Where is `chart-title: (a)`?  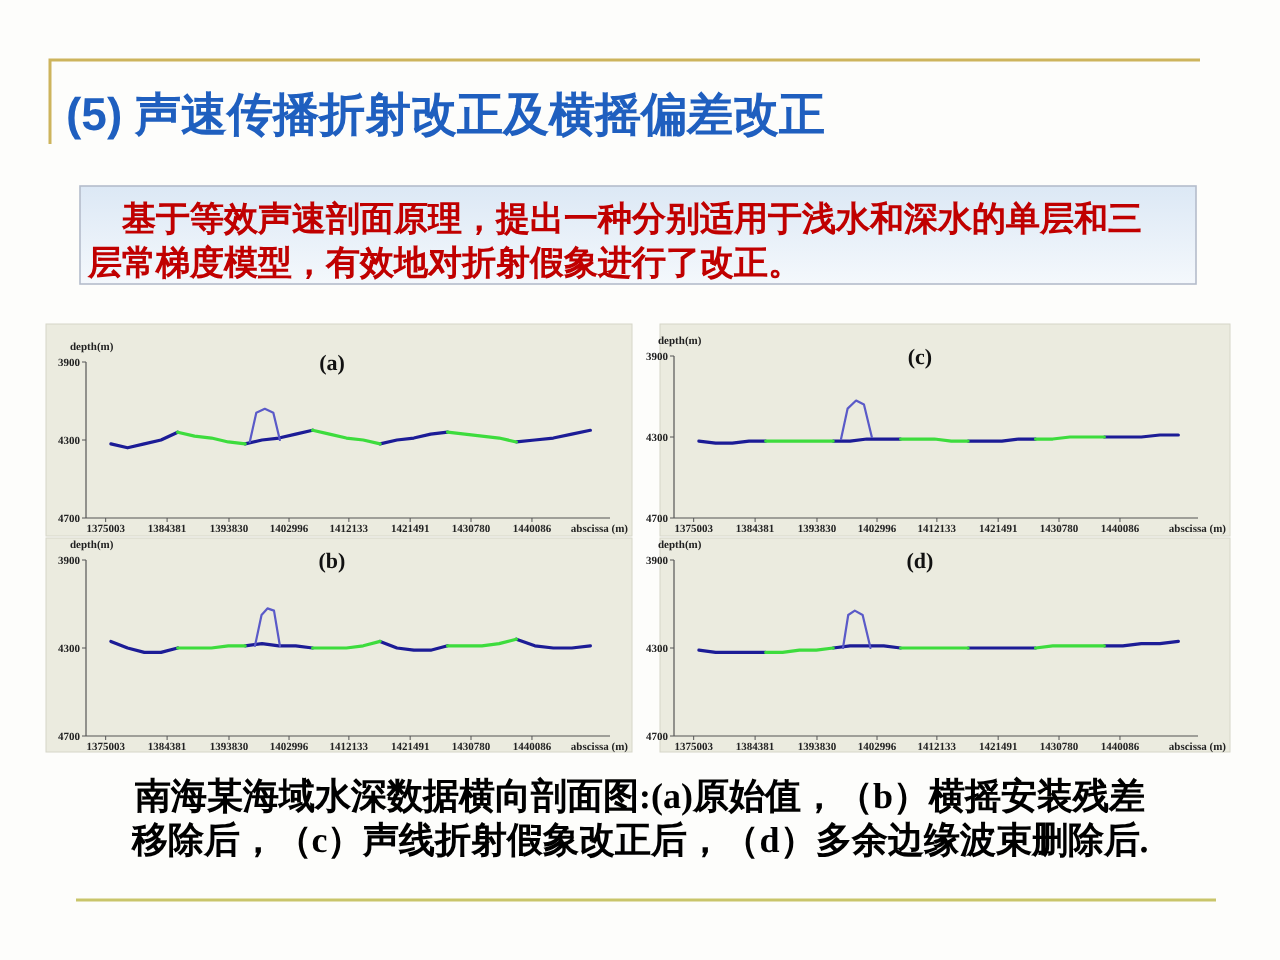
chart-title: (a) is located at coordinates (332, 364).